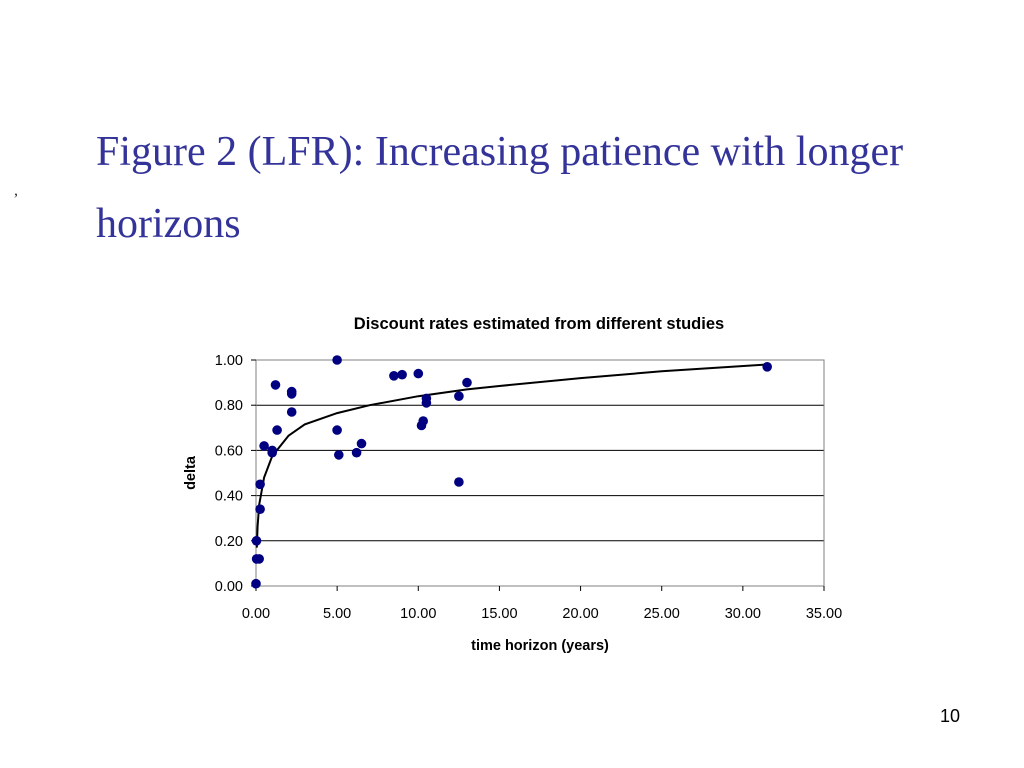 This screenshot has width=1024, height=768. What do you see at coordinates (418, 614) in the screenshot?
I see `x-tick-label: 10.00` at bounding box center [418, 614].